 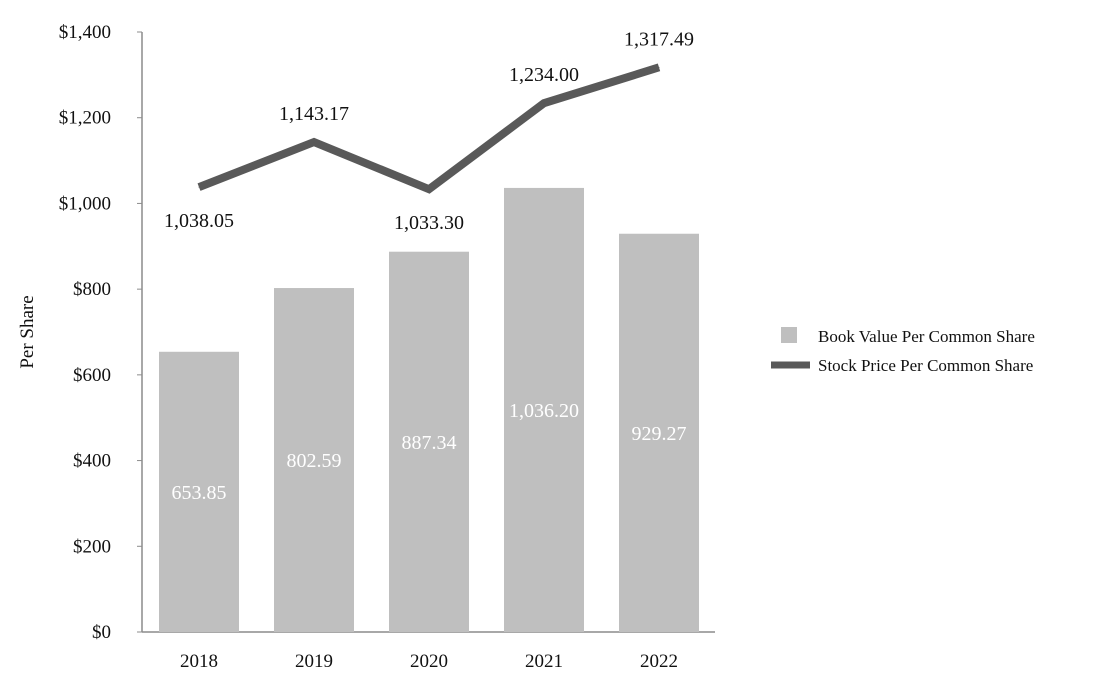 I want to click on x-tick-label: 2020, so click(x=429, y=661).